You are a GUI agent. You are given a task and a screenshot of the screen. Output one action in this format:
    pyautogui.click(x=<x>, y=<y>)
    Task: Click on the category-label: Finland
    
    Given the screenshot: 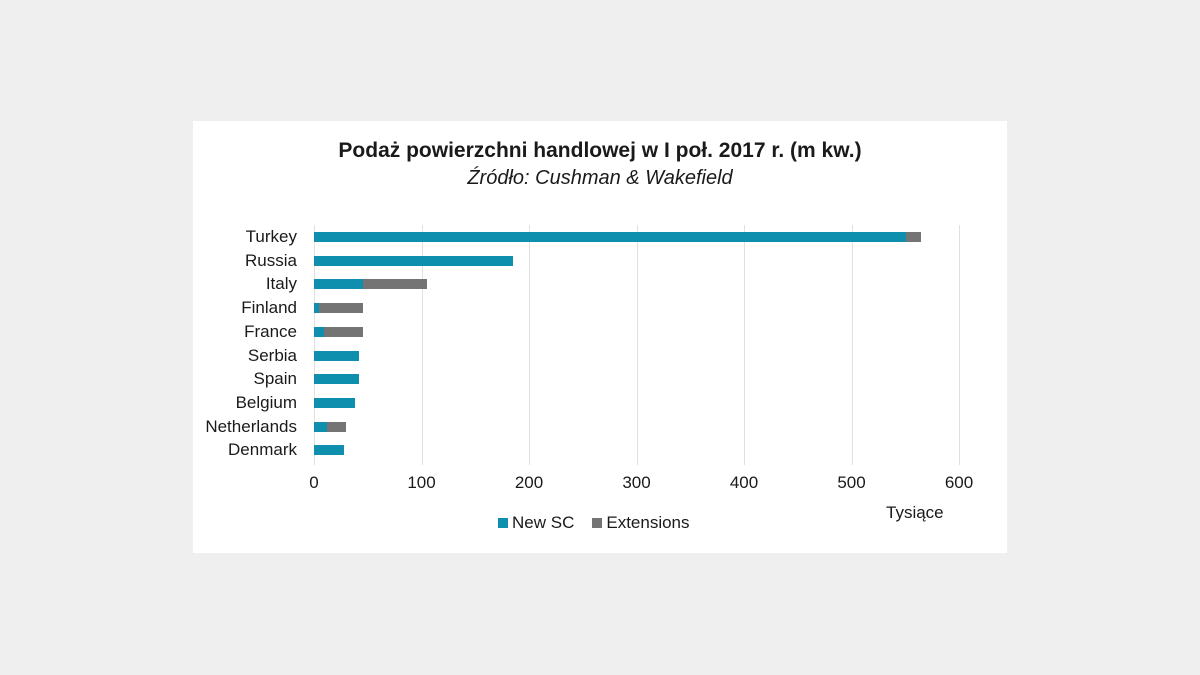 What is the action you would take?
    pyautogui.click(x=269, y=308)
    